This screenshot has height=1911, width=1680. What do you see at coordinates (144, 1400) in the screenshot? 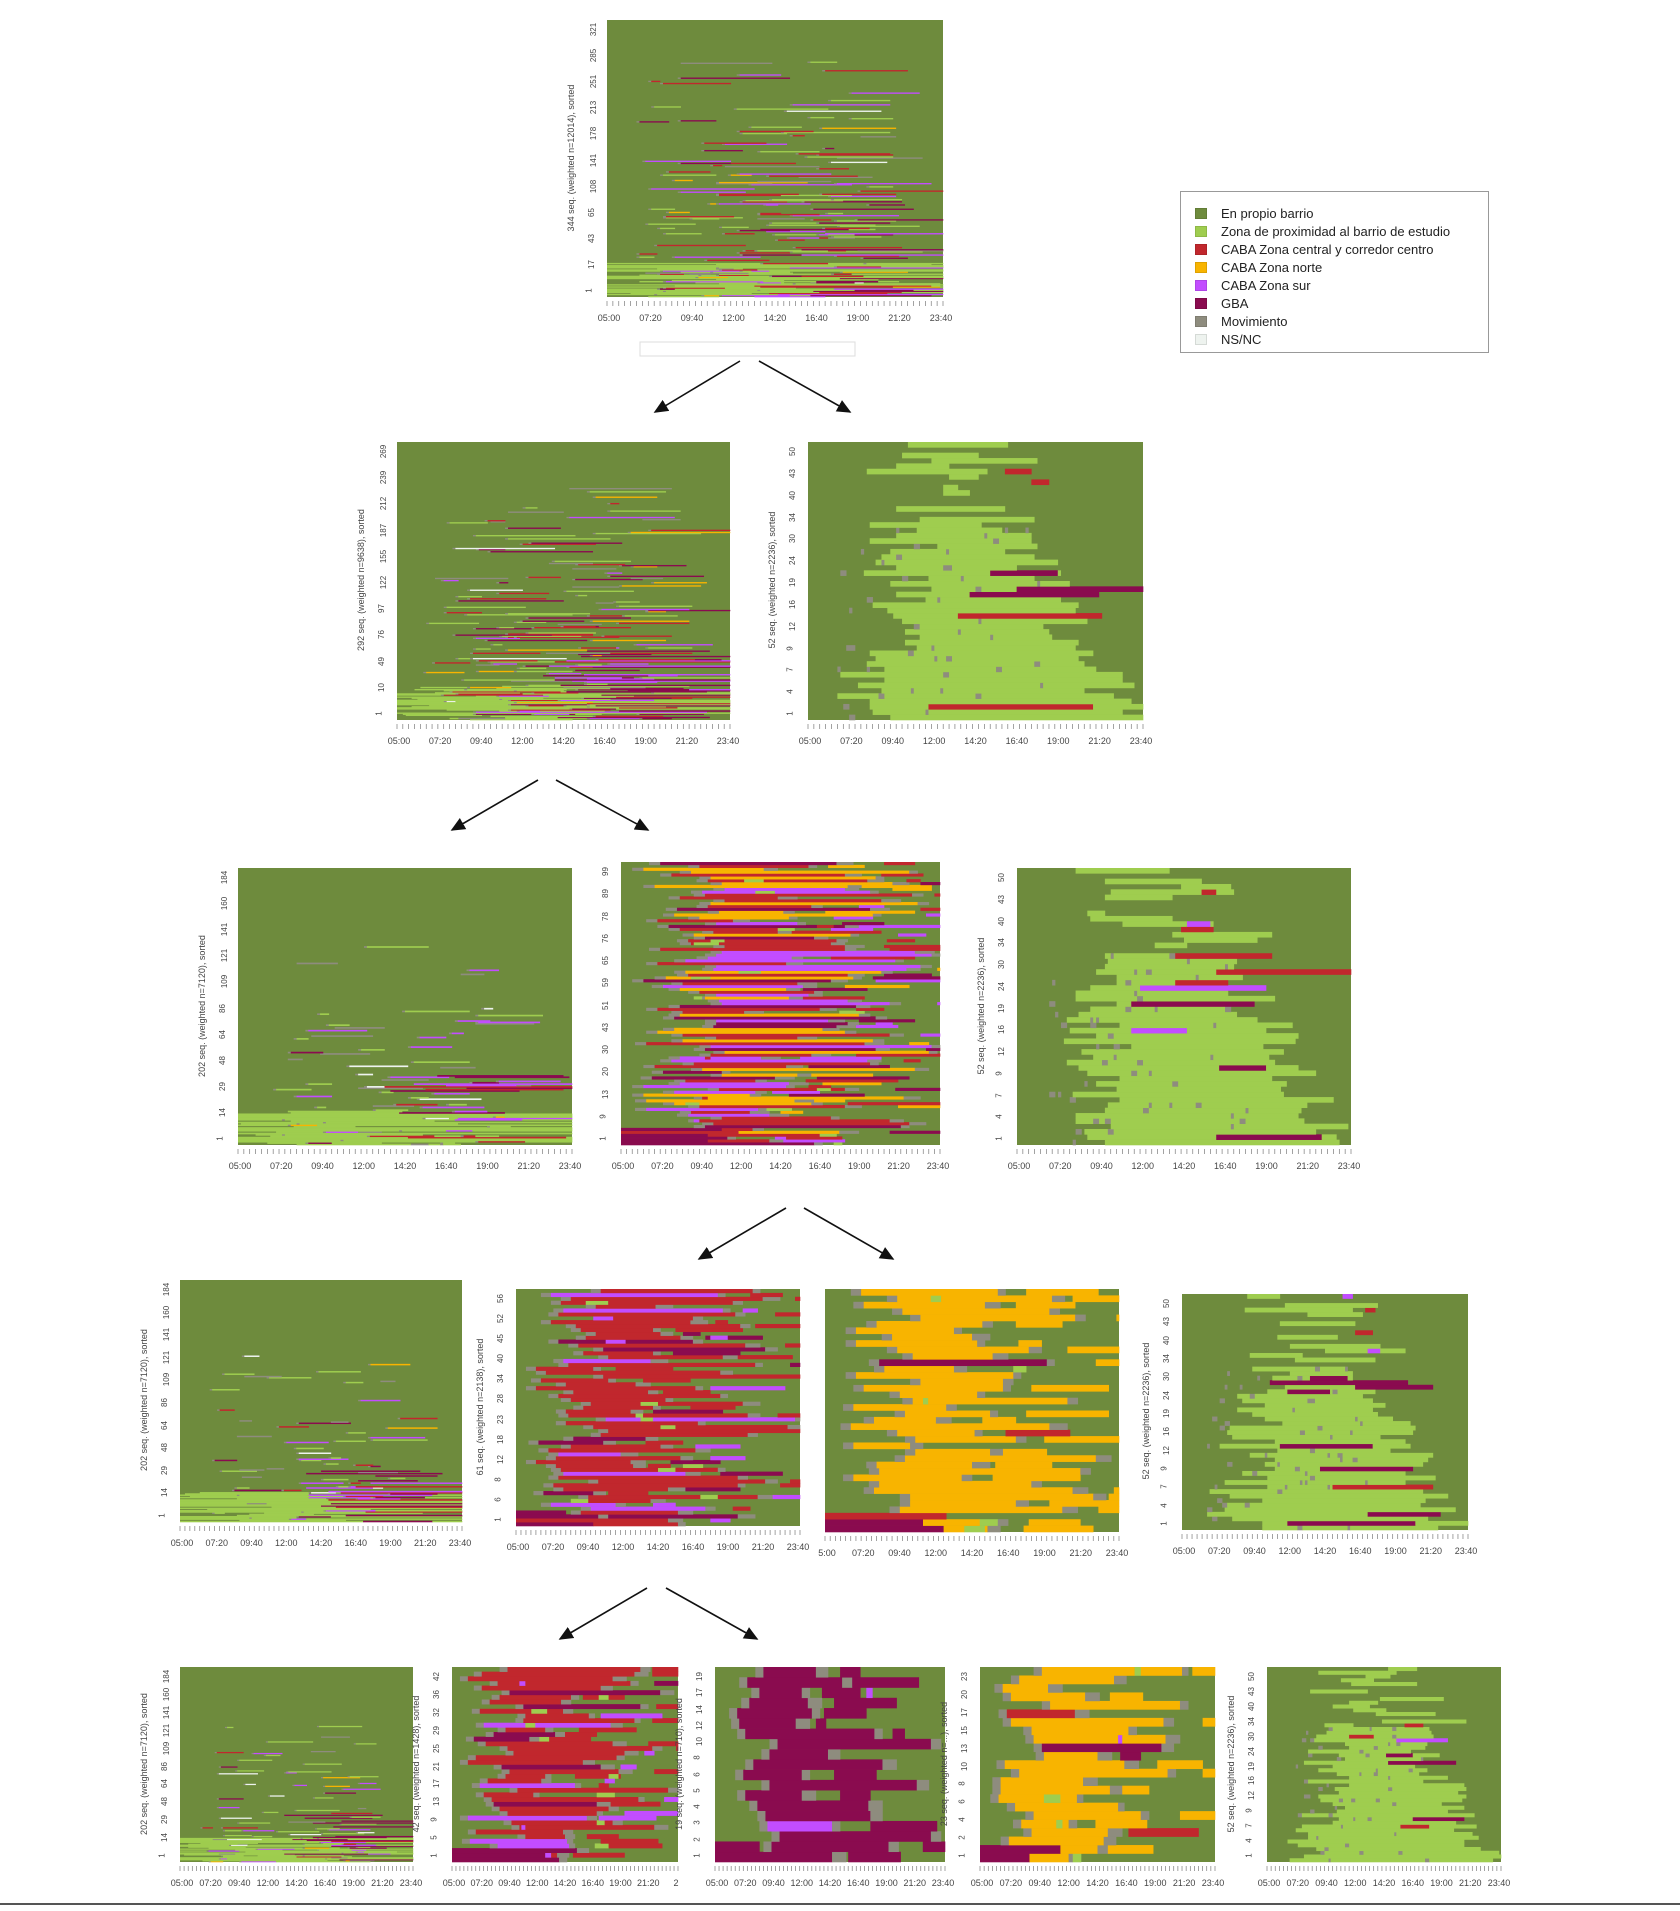
I see `y-axis-label: 202 seq. (weighted n=7120), sorted` at bounding box center [144, 1400].